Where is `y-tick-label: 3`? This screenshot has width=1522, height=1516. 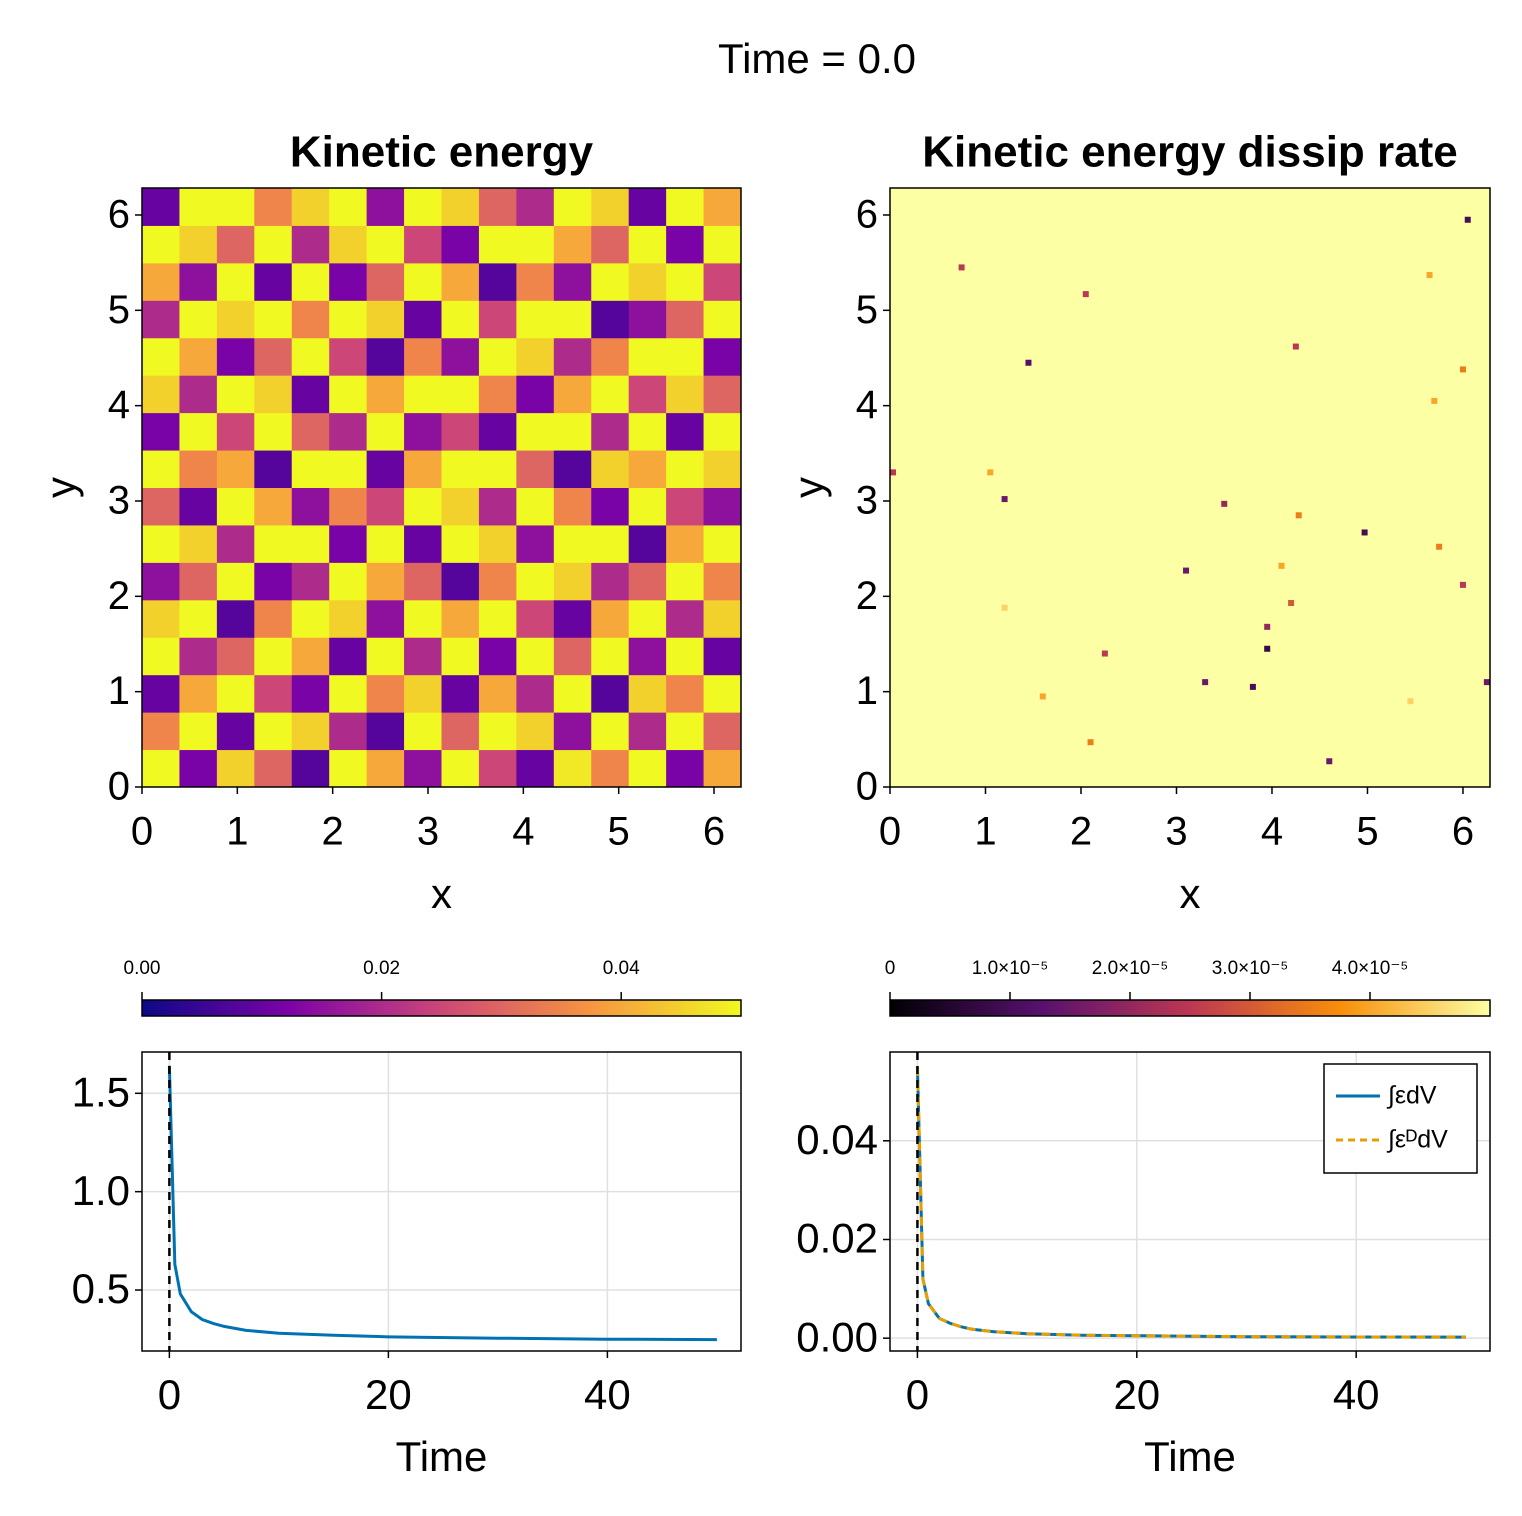 y-tick-label: 3 is located at coordinates (867, 501).